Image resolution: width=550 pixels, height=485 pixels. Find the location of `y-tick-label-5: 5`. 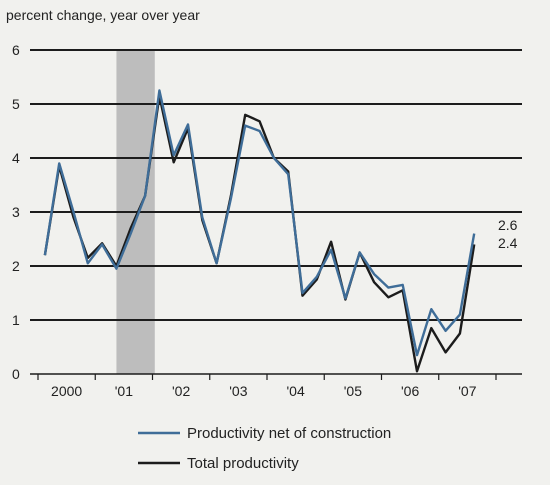

y-tick-label-5: 5 is located at coordinates (16, 104).